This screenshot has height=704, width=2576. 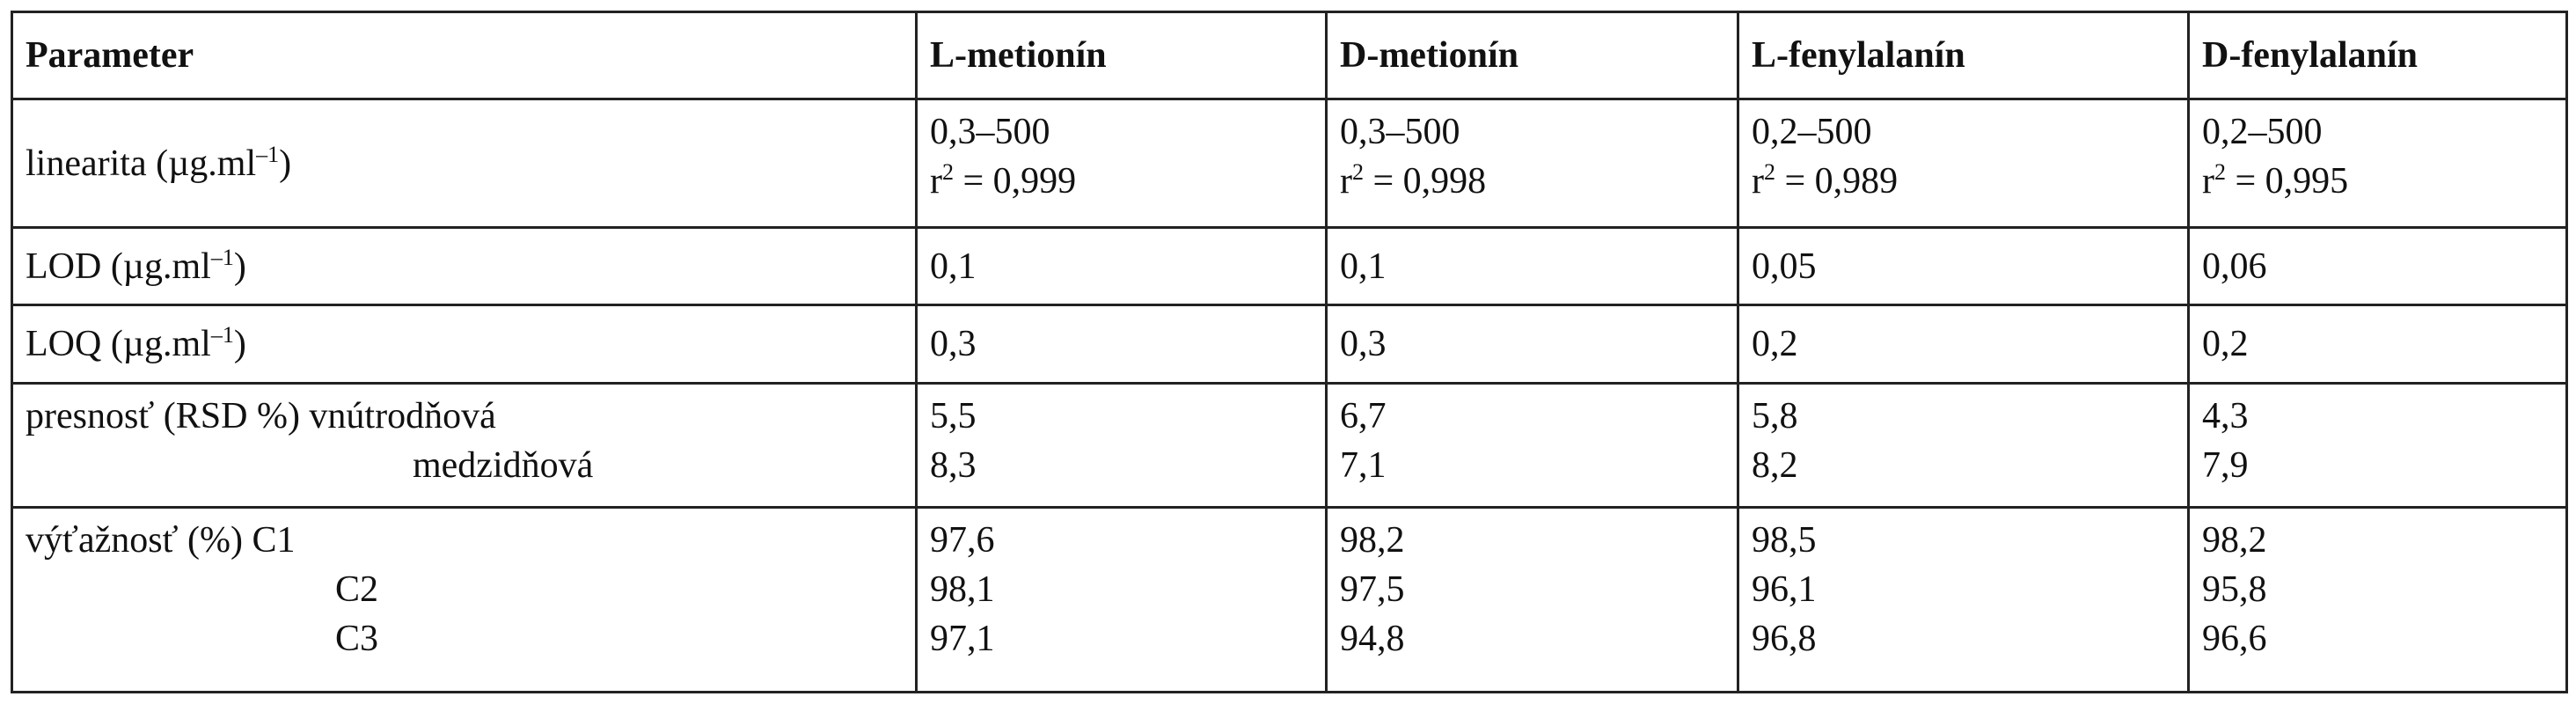 What do you see at coordinates (1963, 164) in the screenshot?
I see `cell-linearity-l-phe: 0,2–500 r2 = 0,989` at bounding box center [1963, 164].